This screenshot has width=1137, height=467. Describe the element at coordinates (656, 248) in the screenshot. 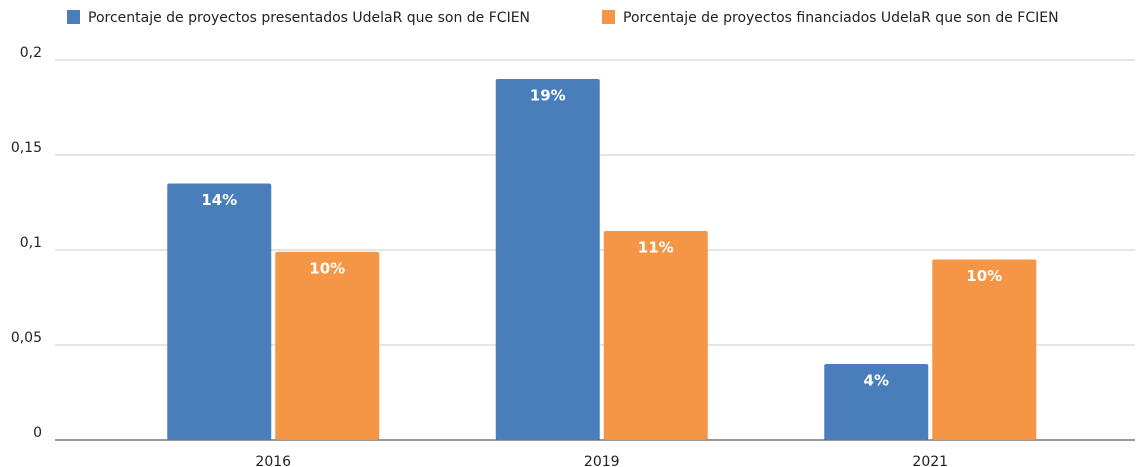

I see `value-label: 11%` at that location.